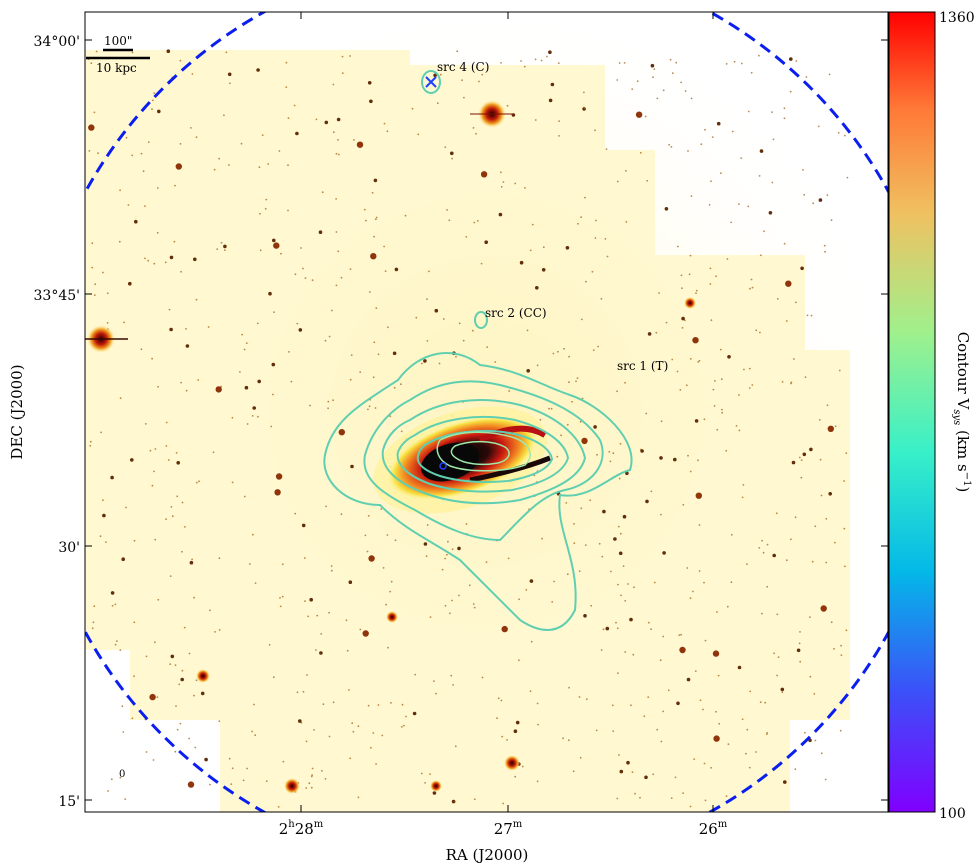 Image resolution: width=980 pixels, height=868 pixels. What do you see at coordinates (118, 41) in the screenshot?
I see `scalebar-arcsec: 100"` at bounding box center [118, 41].